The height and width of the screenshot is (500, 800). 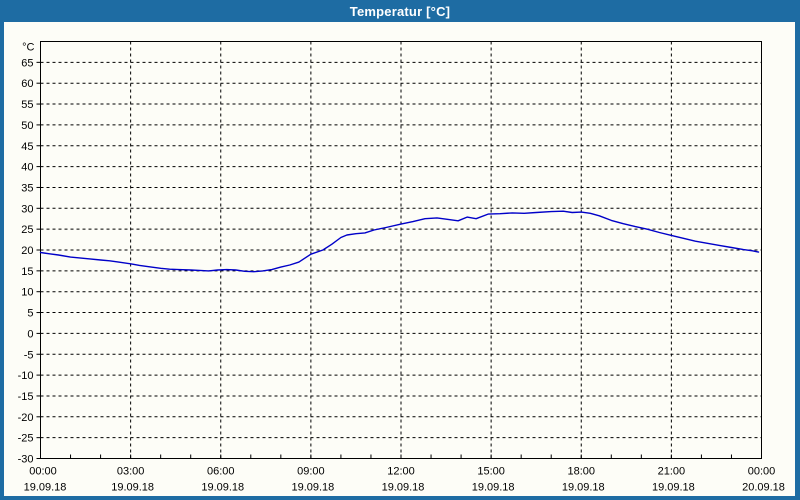 What do you see at coordinates (26, 376) in the screenshot?
I see `y-tick-label: -10` at bounding box center [26, 376].